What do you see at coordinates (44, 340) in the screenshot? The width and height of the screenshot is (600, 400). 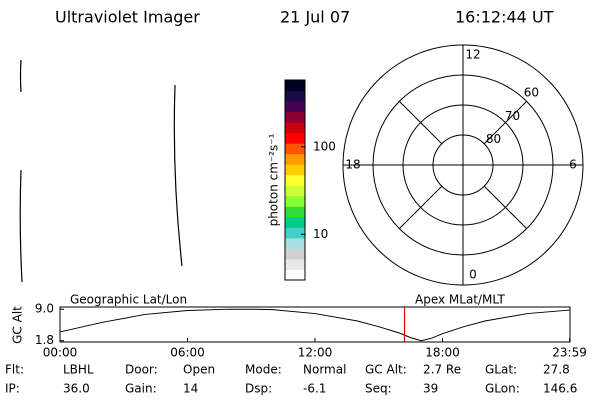 I see `y-tick-label: 1.8` at bounding box center [44, 340].